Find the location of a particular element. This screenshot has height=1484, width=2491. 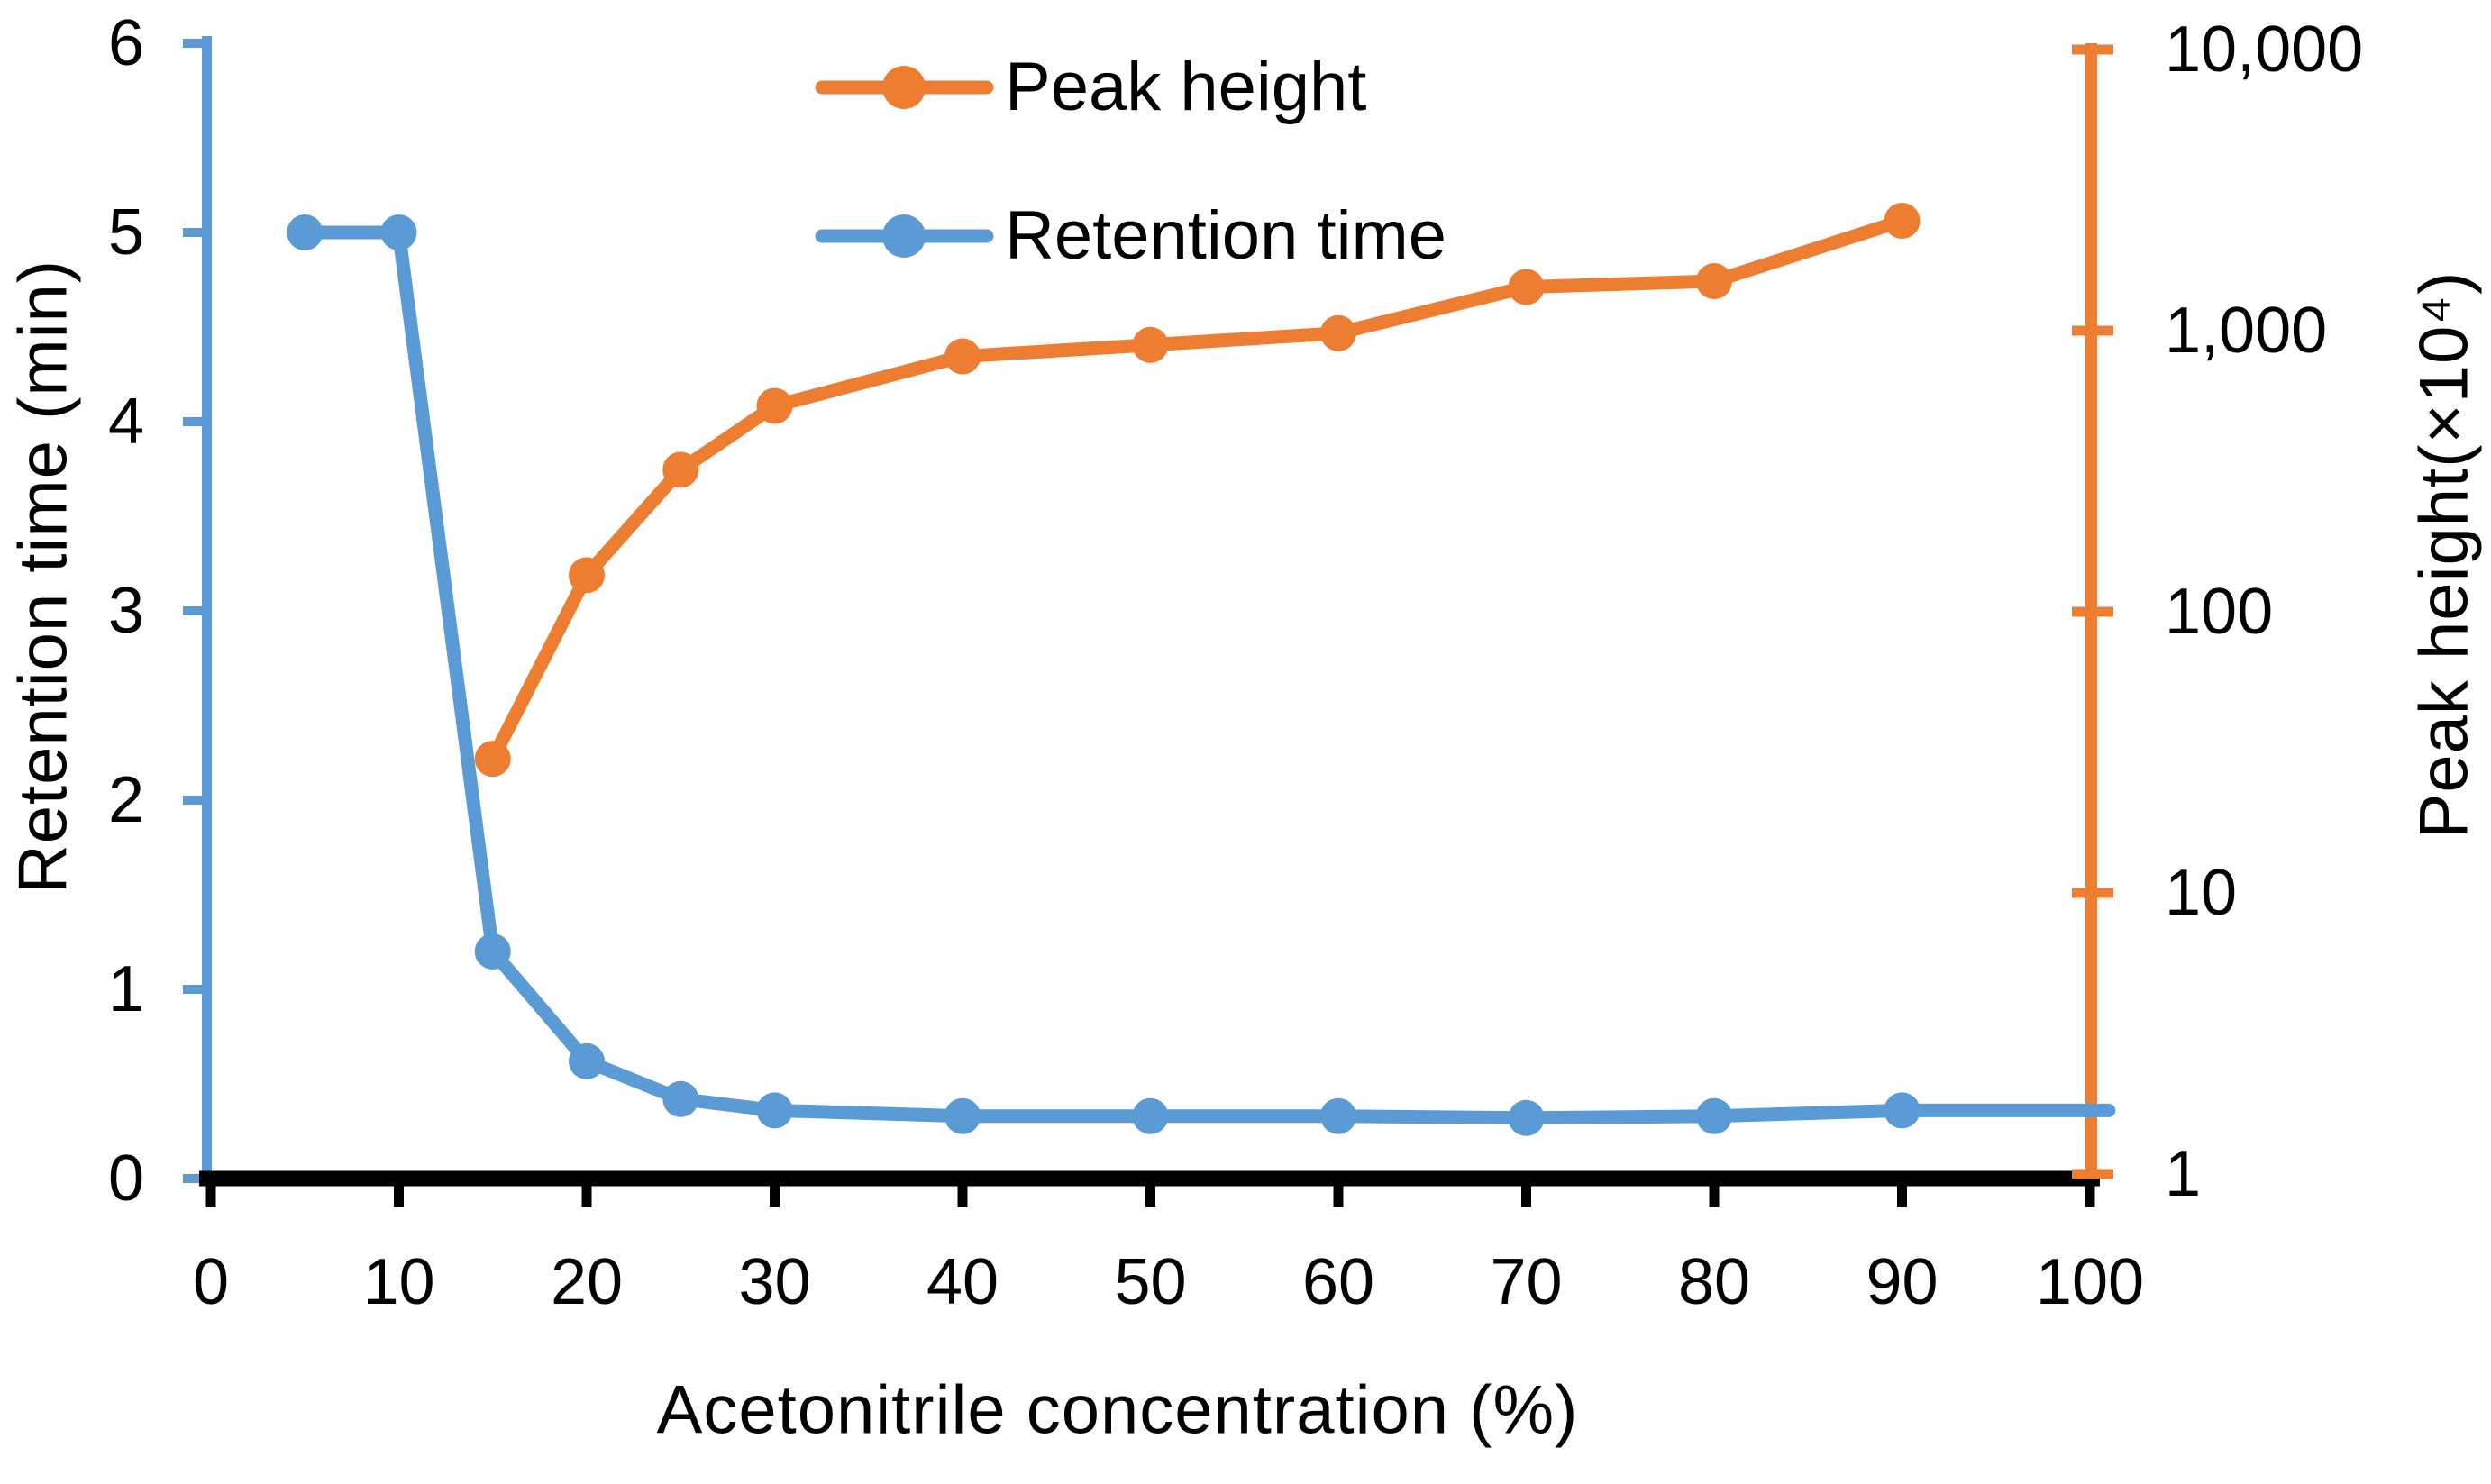

left-axis-tick-label: 0 is located at coordinates (125, 1179).